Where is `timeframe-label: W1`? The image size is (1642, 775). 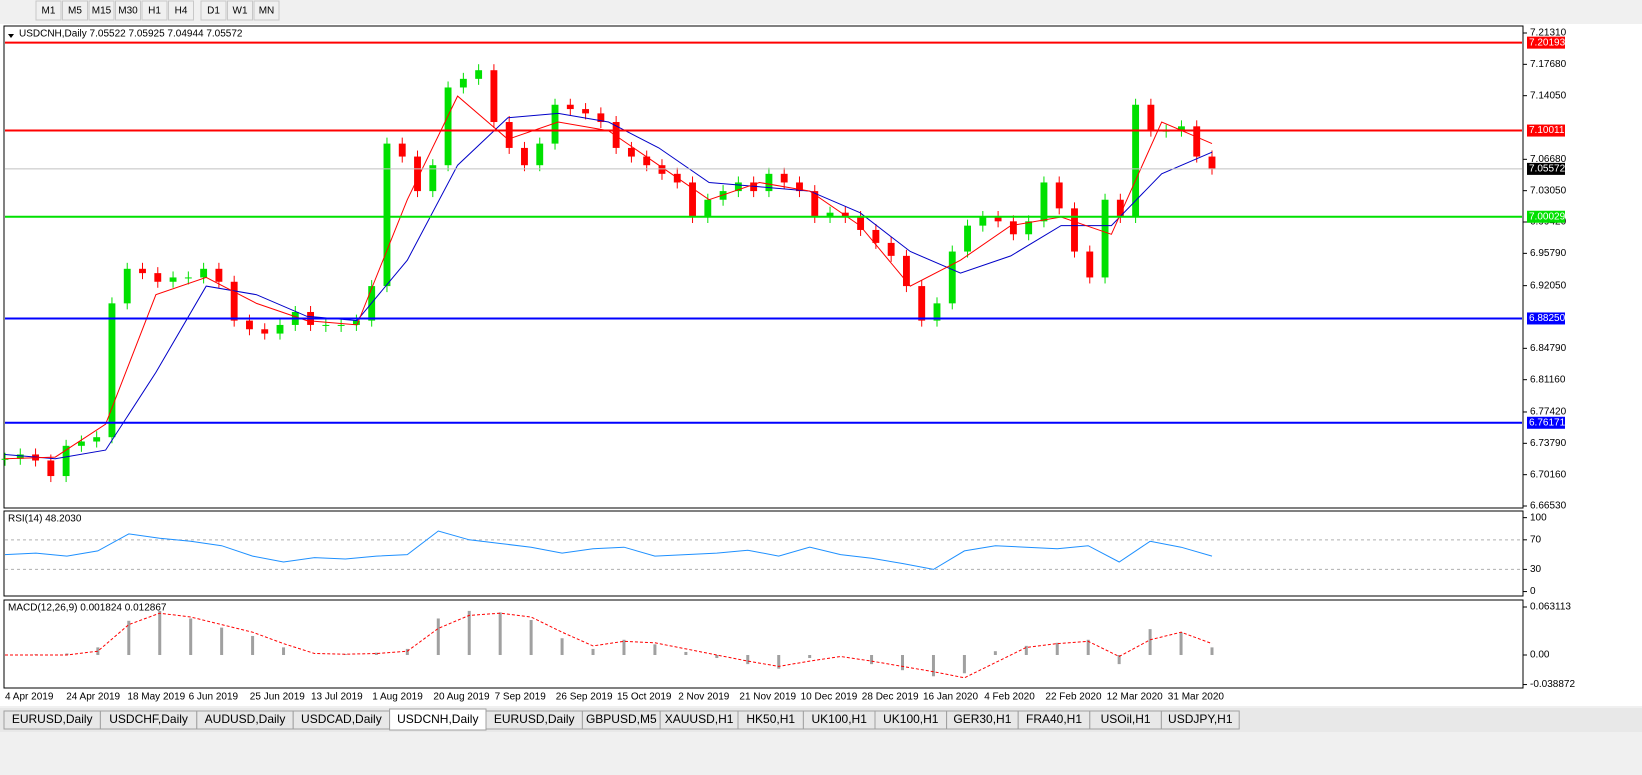 timeframe-label: W1 is located at coordinates (240, 11).